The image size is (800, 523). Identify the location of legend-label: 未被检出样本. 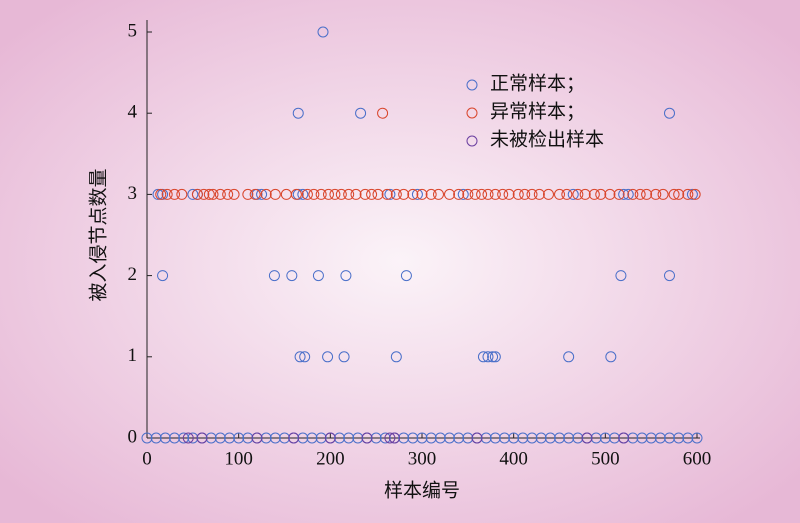
(547, 139).